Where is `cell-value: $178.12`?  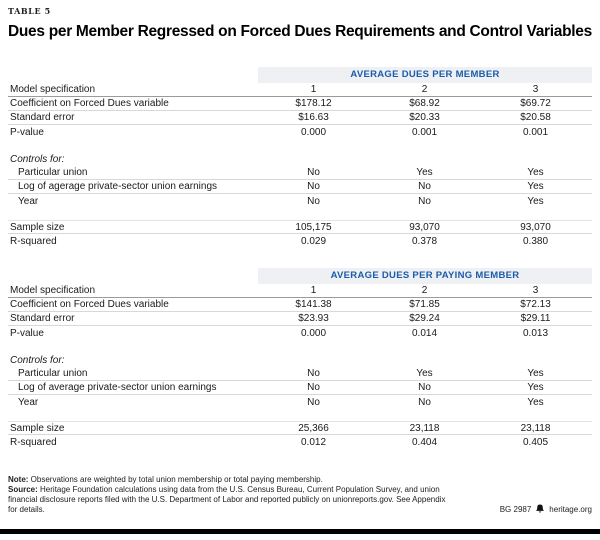 cell-value: $178.12 is located at coordinates (313, 103).